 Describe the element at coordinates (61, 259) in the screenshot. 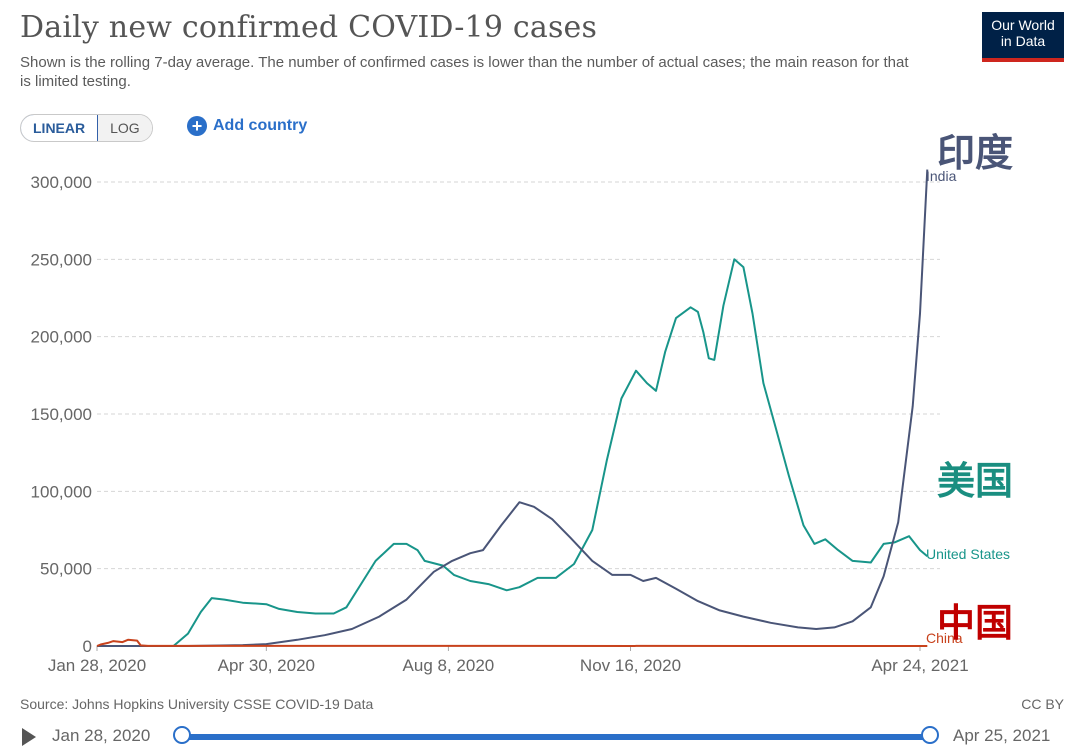

I see `y-tick-label: 250,000` at that location.